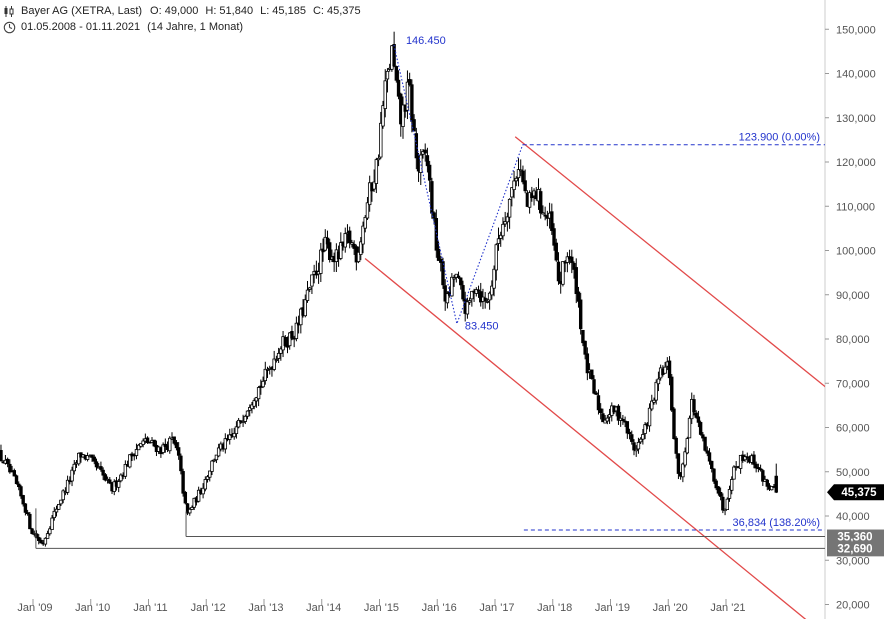  Describe the element at coordinates (853, 384) in the screenshot. I see `y-tick-label: 70,000` at that location.